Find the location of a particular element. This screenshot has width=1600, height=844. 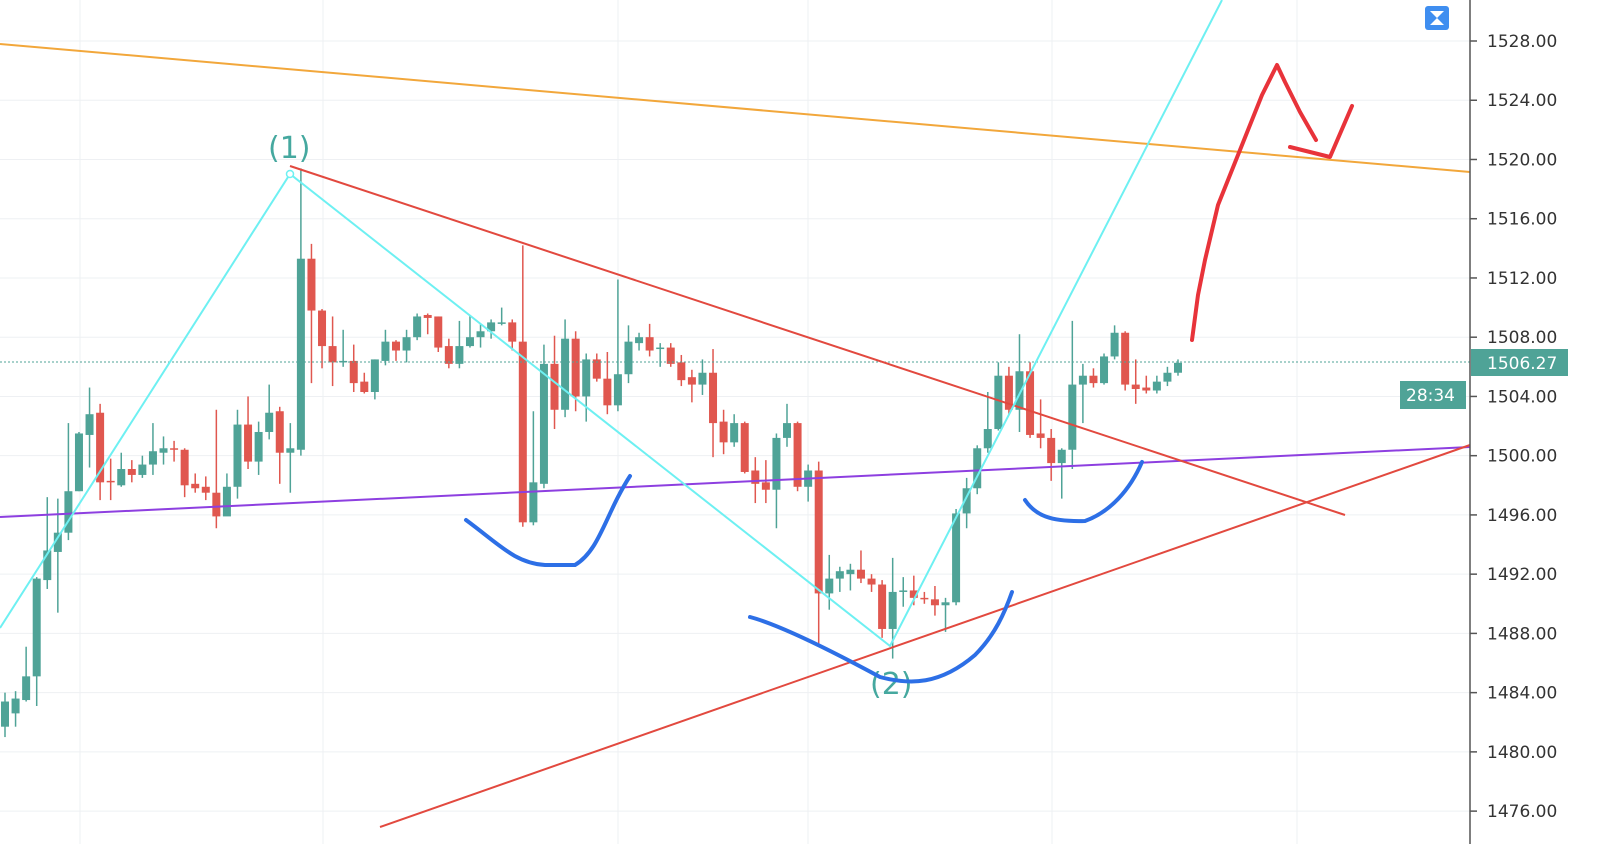

price-tick-label: 1496.00 is located at coordinates (1522, 516).